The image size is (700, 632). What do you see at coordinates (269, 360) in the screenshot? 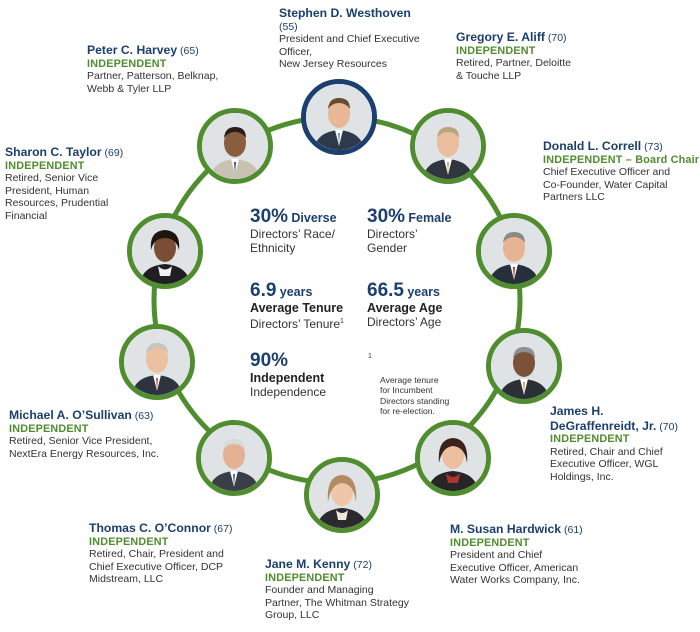
I see `stat-value: 90%` at bounding box center [269, 360].